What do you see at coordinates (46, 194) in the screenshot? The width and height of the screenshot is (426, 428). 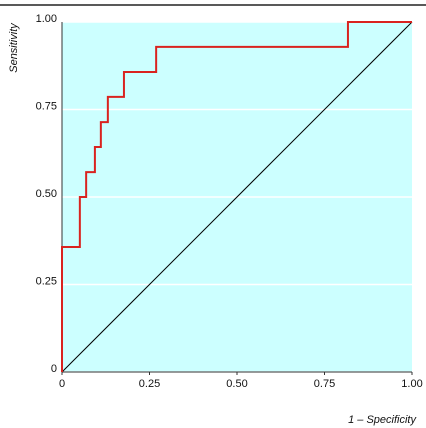 I see `y-tick-label: 0.50` at bounding box center [46, 194].